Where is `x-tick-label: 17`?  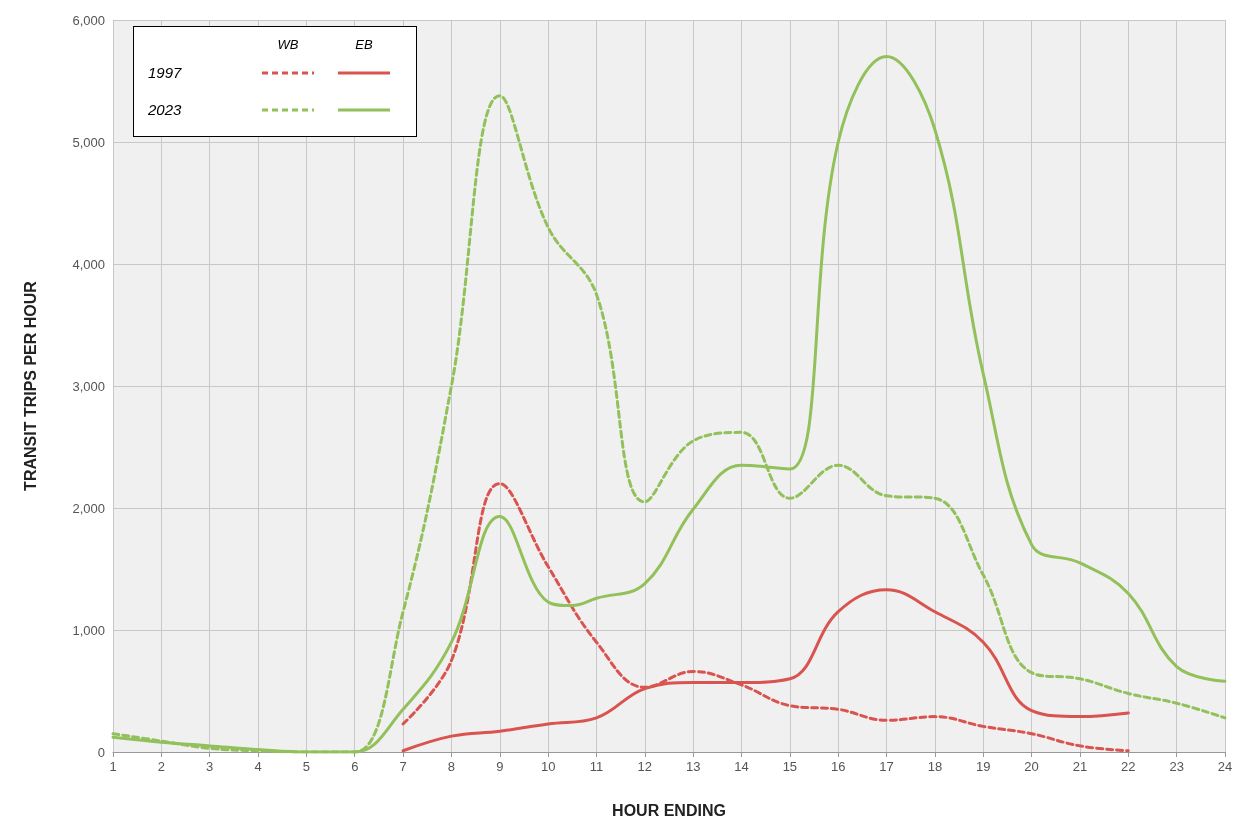
x-tick-label: 17 is located at coordinates (886, 766).